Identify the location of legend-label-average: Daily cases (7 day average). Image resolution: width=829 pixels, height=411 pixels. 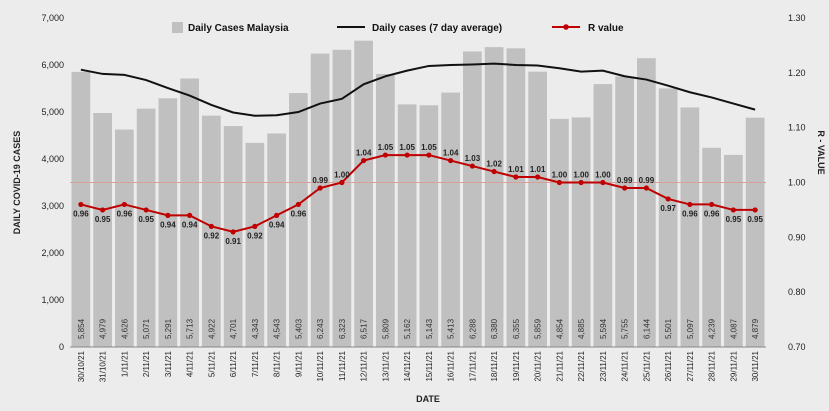
(437, 28).